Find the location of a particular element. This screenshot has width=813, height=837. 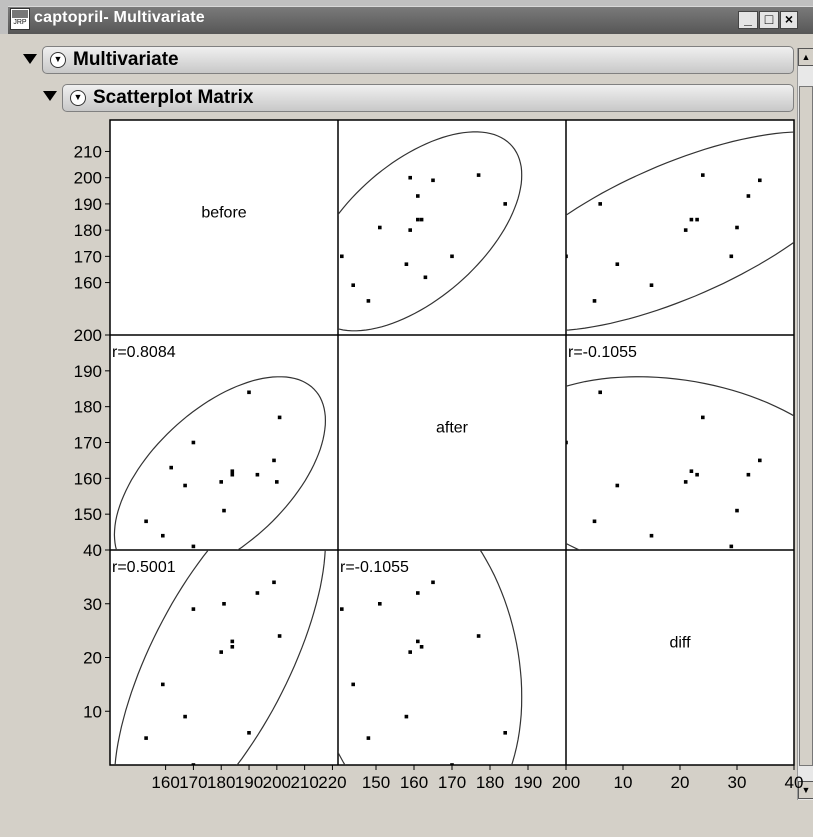

y-tick-label: 160 is located at coordinates (88, 478).